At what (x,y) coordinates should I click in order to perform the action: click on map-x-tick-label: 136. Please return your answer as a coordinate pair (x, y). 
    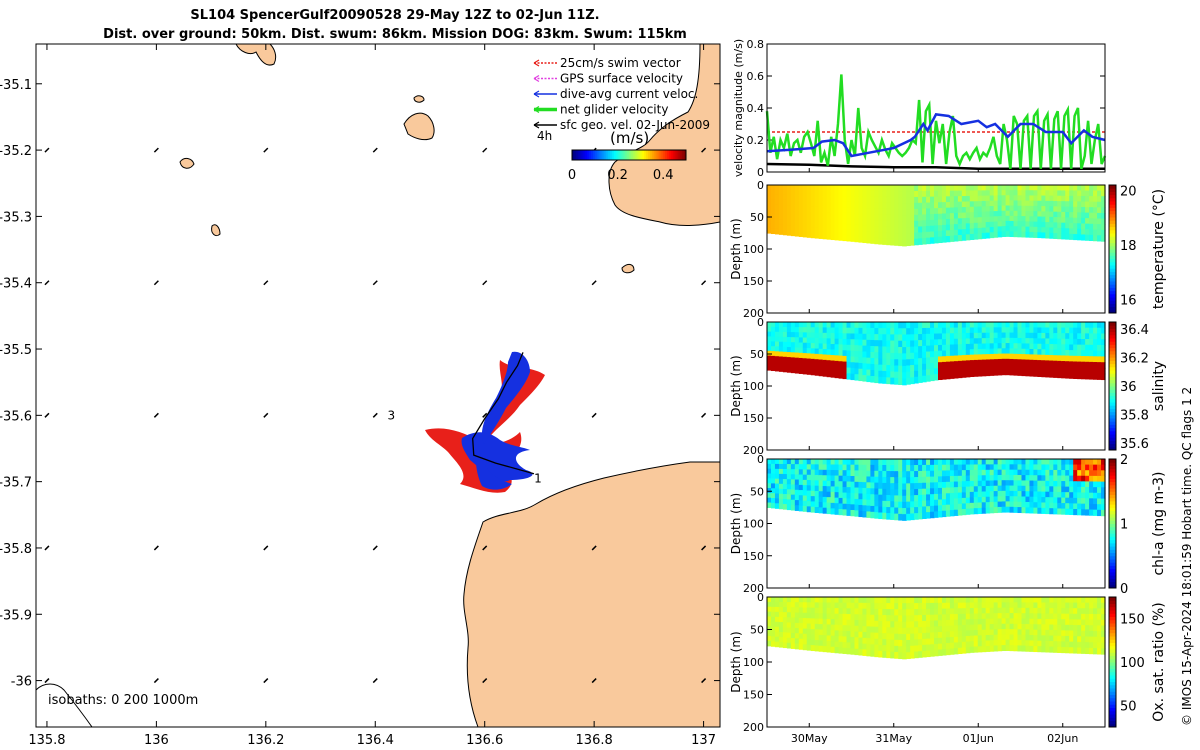
    Looking at the image, I should click on (156, 740).